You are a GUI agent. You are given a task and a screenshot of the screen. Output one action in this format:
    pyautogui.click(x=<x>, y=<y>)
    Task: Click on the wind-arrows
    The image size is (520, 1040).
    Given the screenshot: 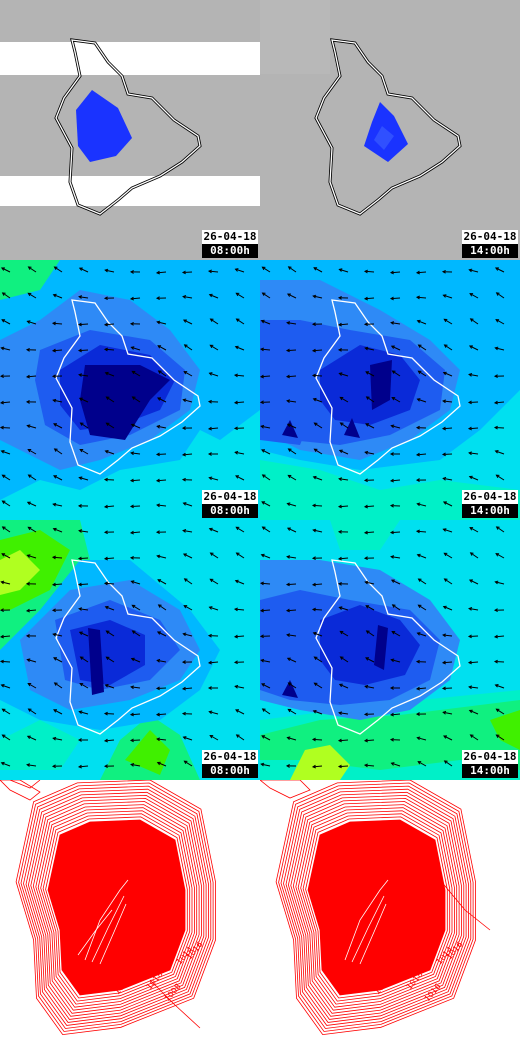 What is the action you would take?
    pyautogui.click(x=122, y=647)
    